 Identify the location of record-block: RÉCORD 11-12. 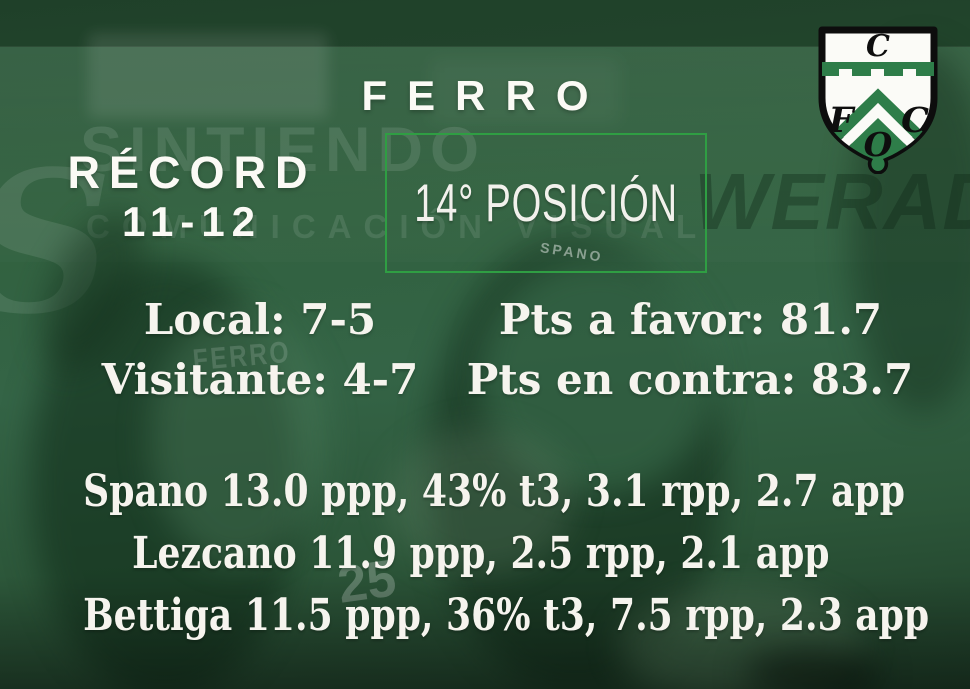
(192, 196).